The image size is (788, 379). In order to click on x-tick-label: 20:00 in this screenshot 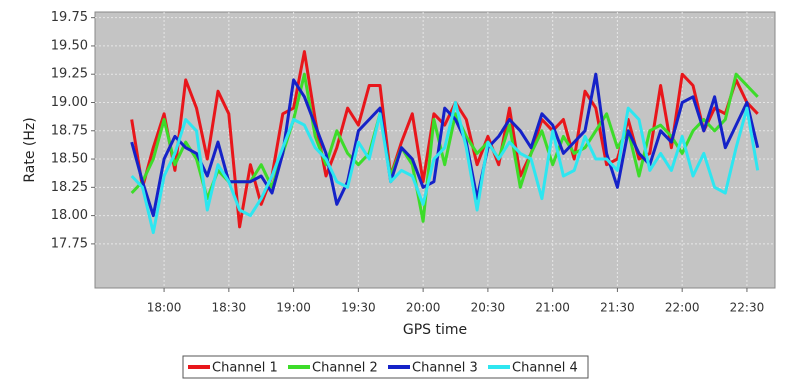, I will do `click(423, 308)`.